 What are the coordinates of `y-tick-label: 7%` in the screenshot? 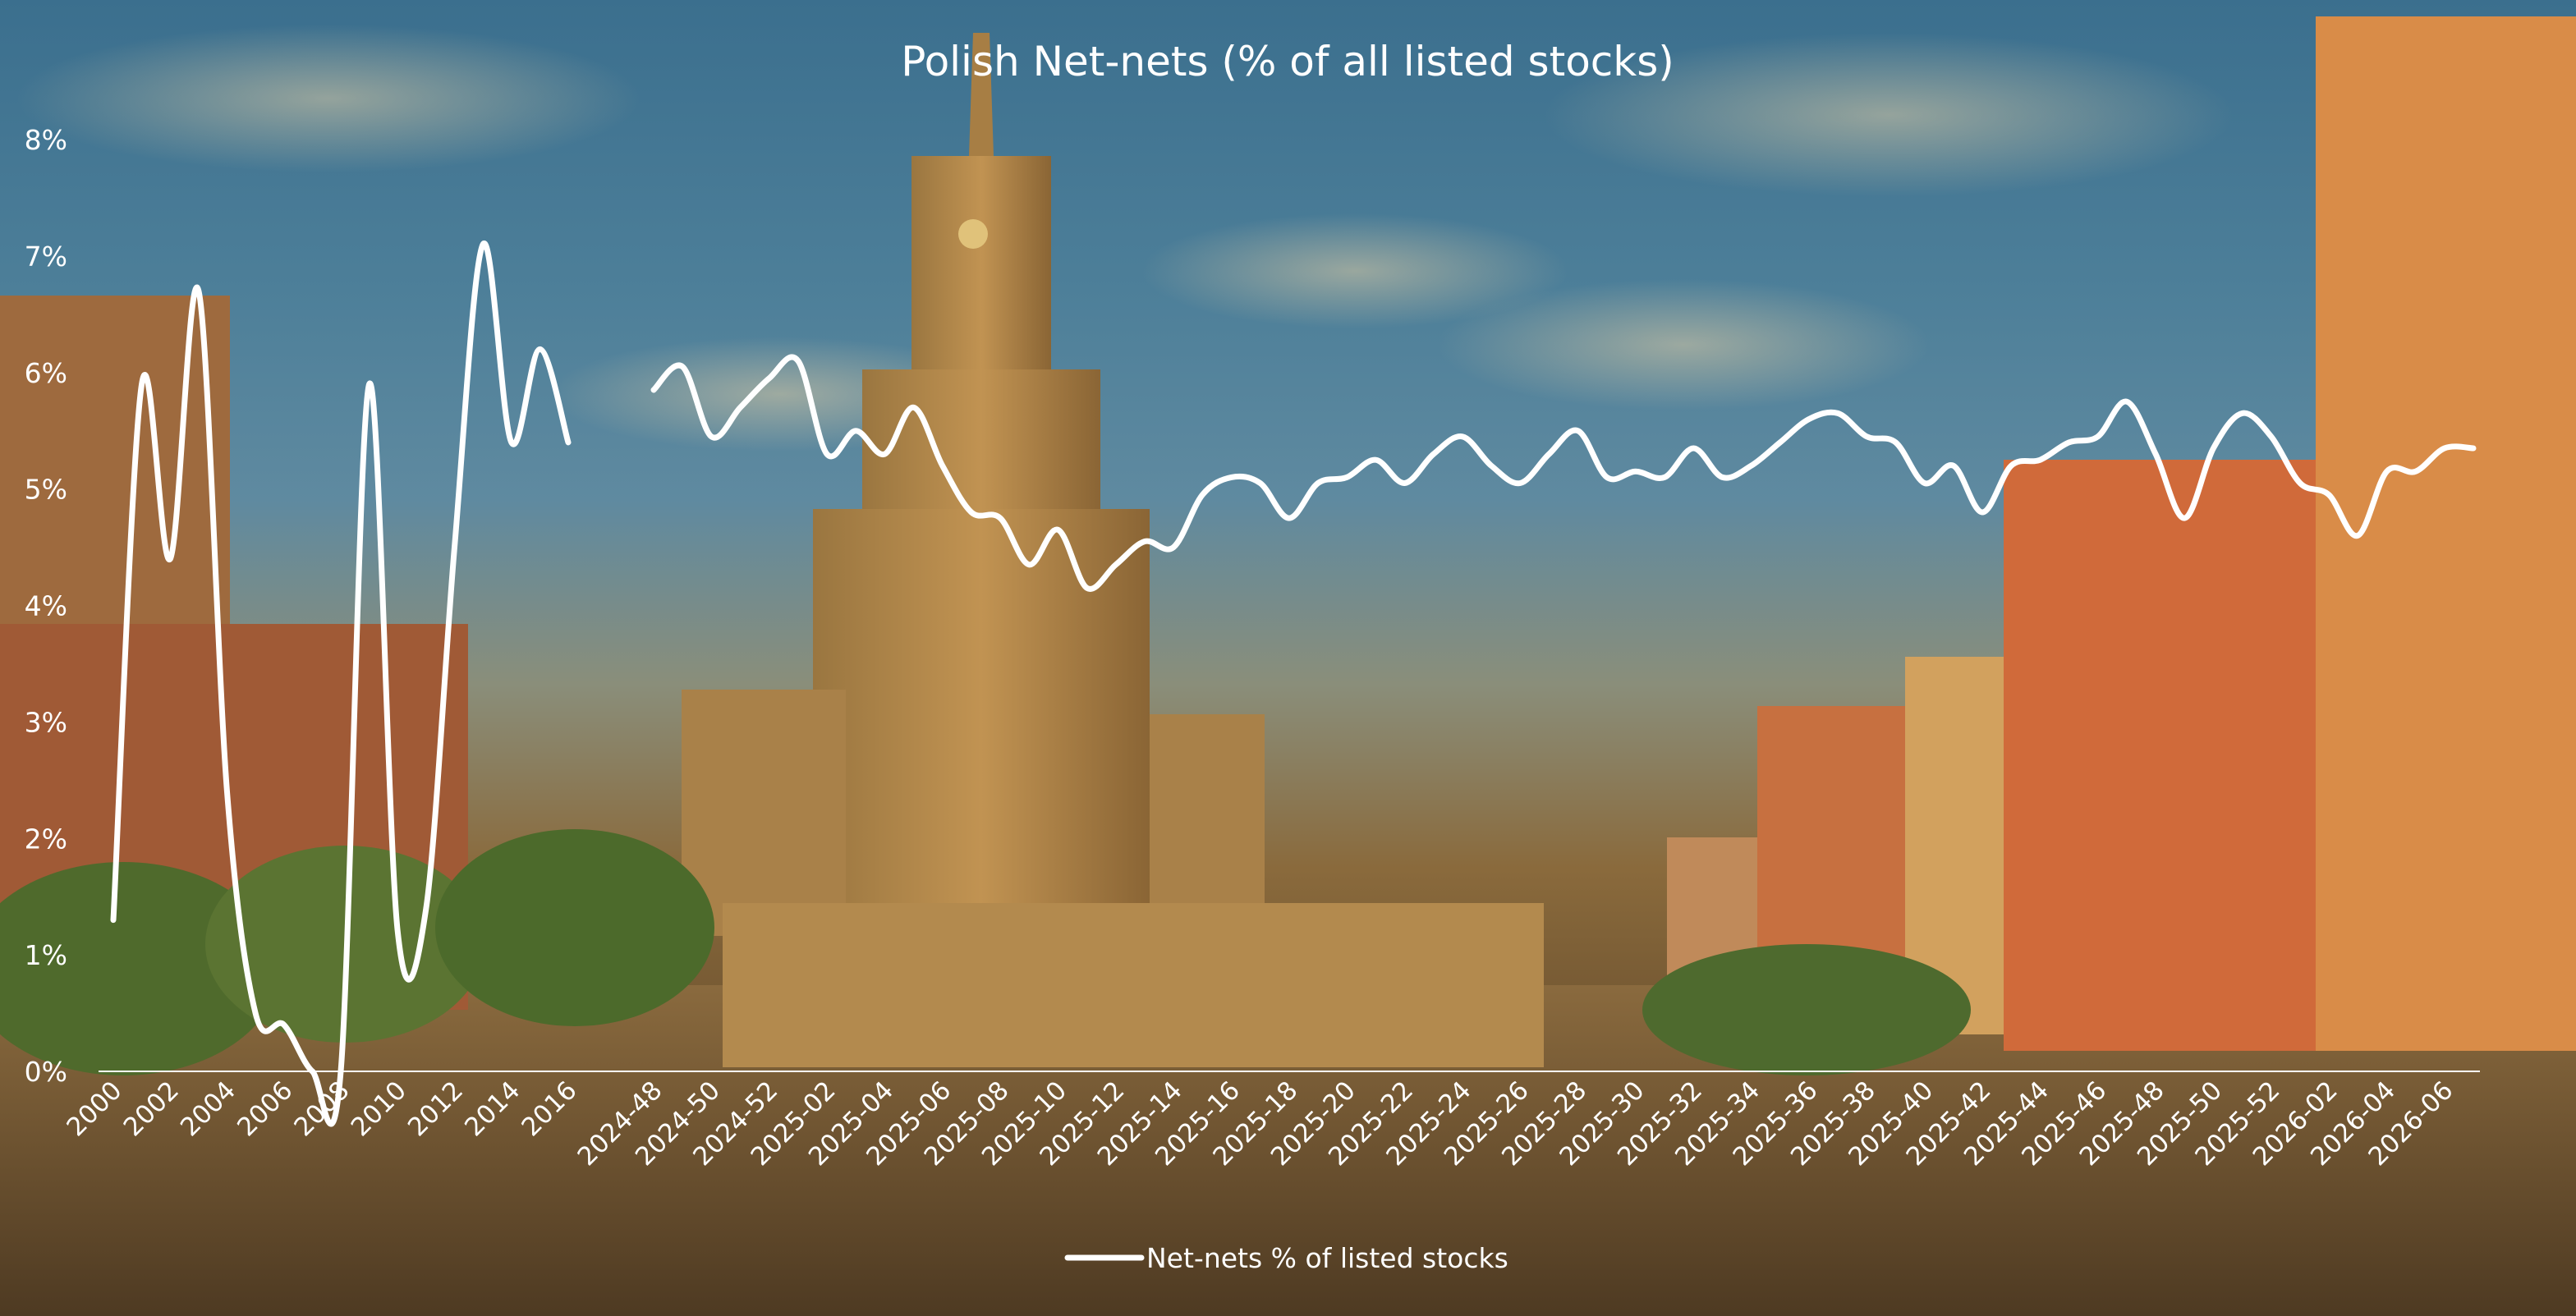 It's located at (46, 257).